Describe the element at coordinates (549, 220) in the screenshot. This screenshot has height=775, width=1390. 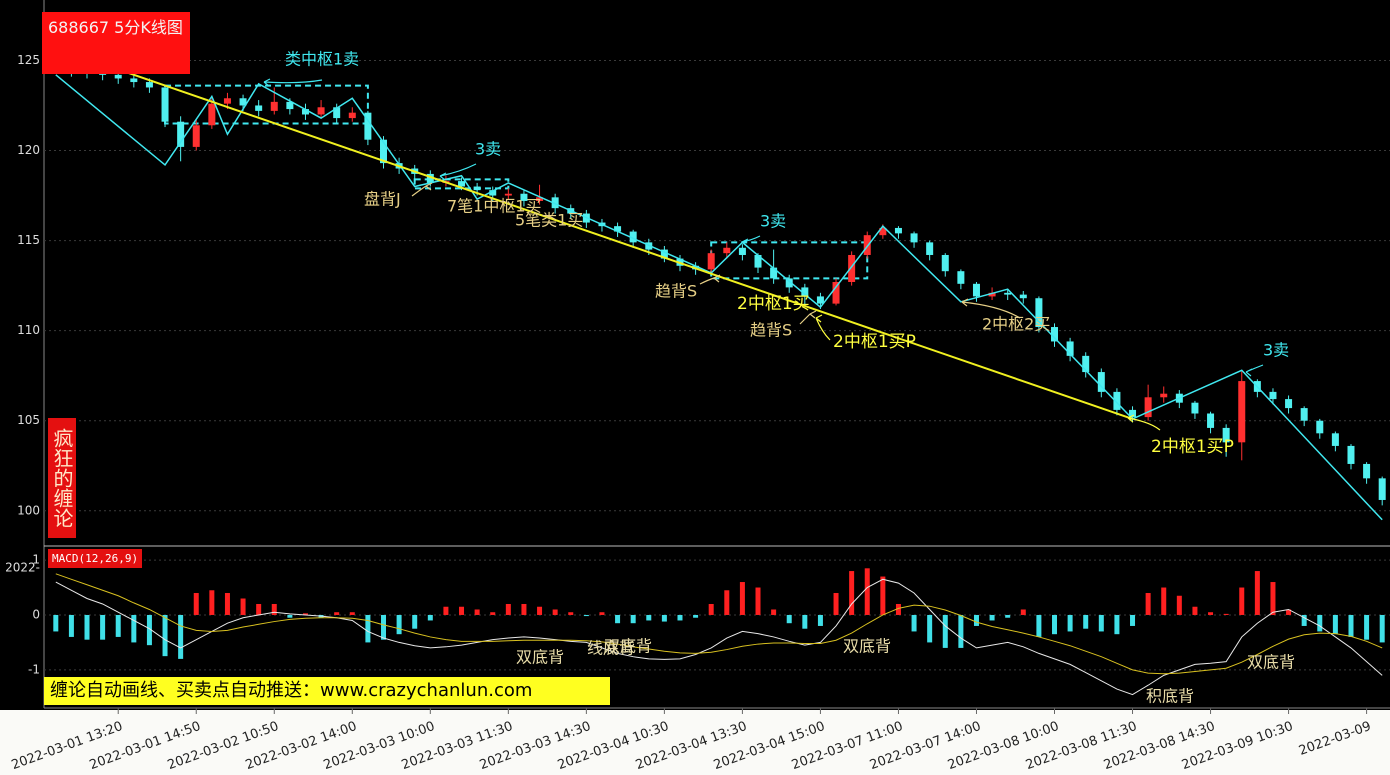
I see `annotation: 5笔类1买` at that location.